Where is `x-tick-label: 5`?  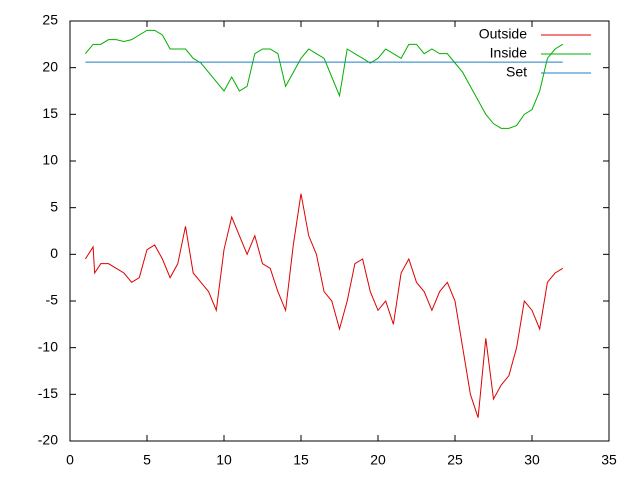
x-tick-label: 5 is located at coordinates (147, 460).